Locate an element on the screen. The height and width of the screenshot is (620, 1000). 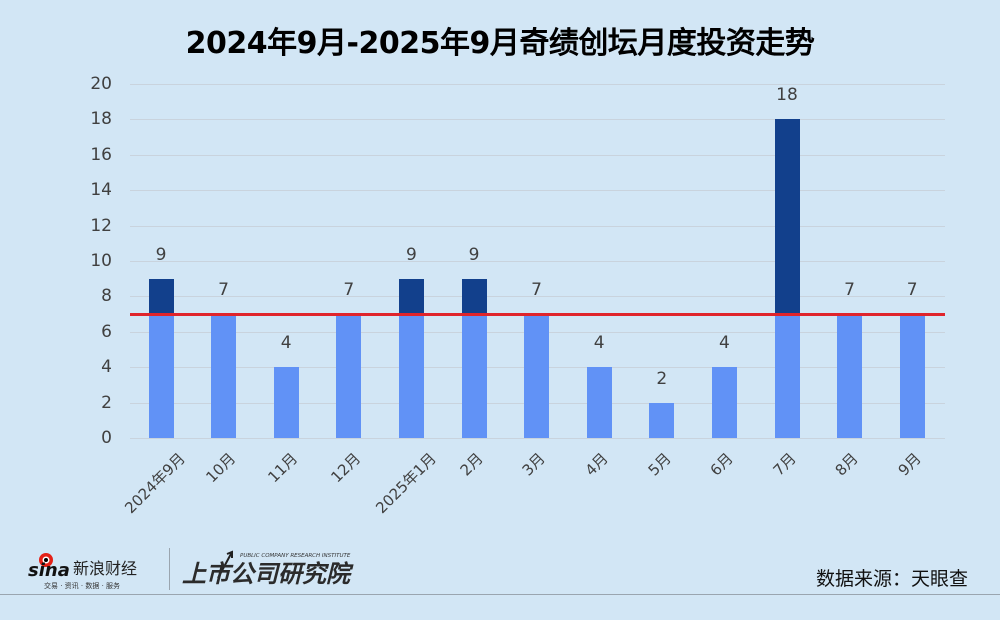
y-tick-label: 10 is located at coordinates (101, 261).